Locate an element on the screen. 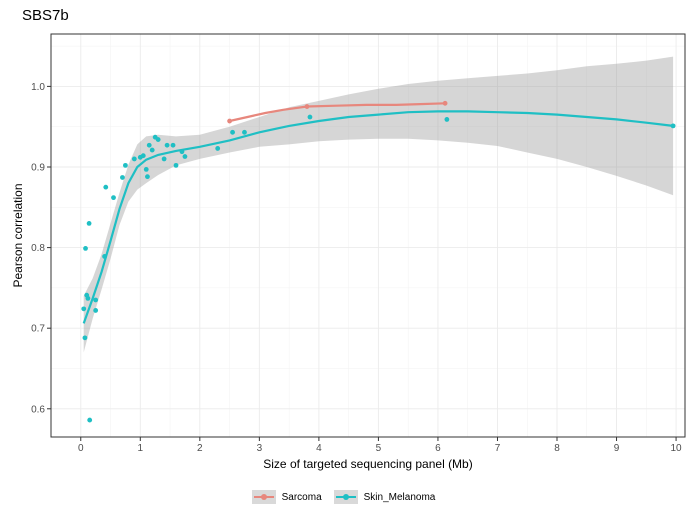 The height and width of the screenshot is (518, 687). legend-key-skin-melanoma is located at coordinates (345, 497).